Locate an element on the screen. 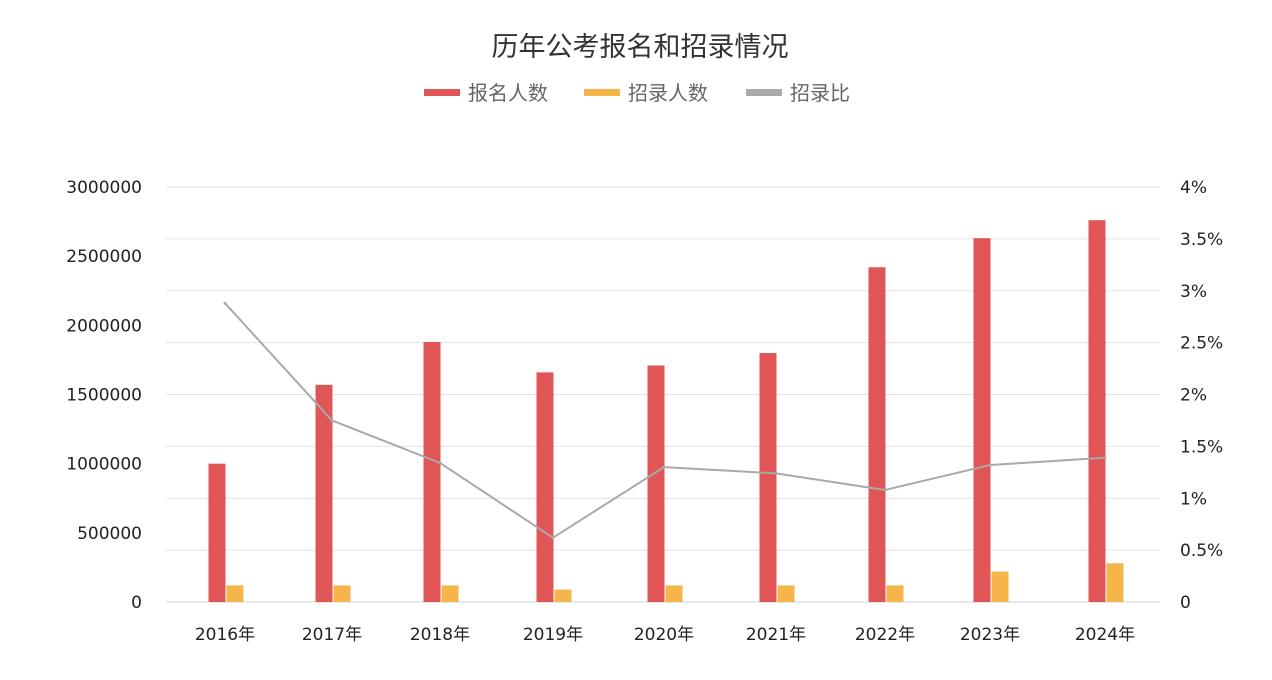 The height and width of the screenshot is (680, 1272). legend-label: 报名人数 is located at coordinates (508, 93).